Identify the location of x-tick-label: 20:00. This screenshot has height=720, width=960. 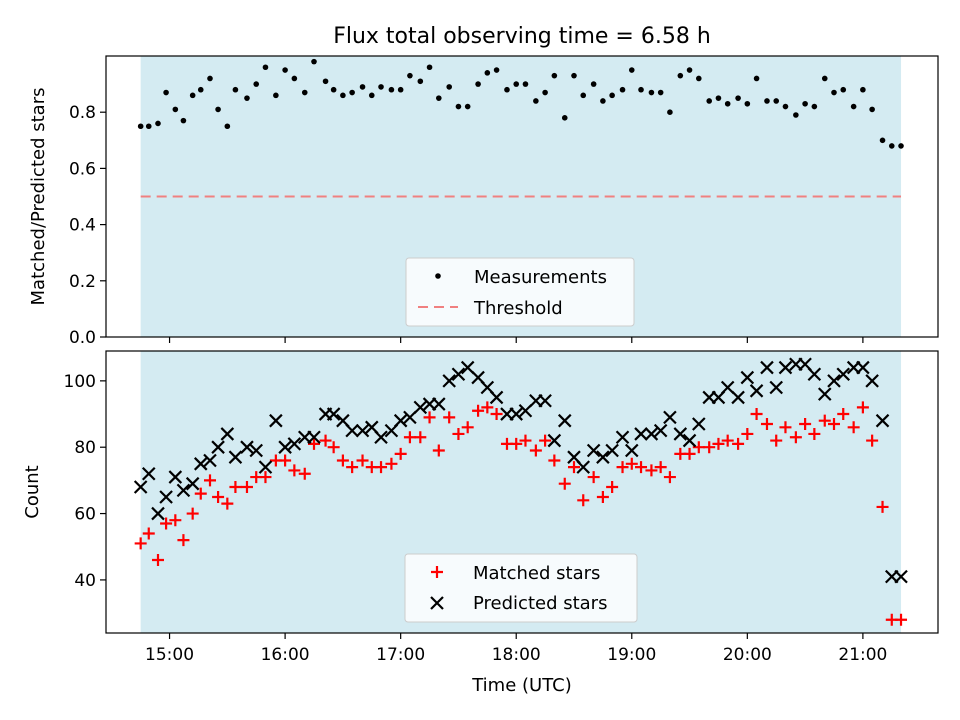
(747, 655).